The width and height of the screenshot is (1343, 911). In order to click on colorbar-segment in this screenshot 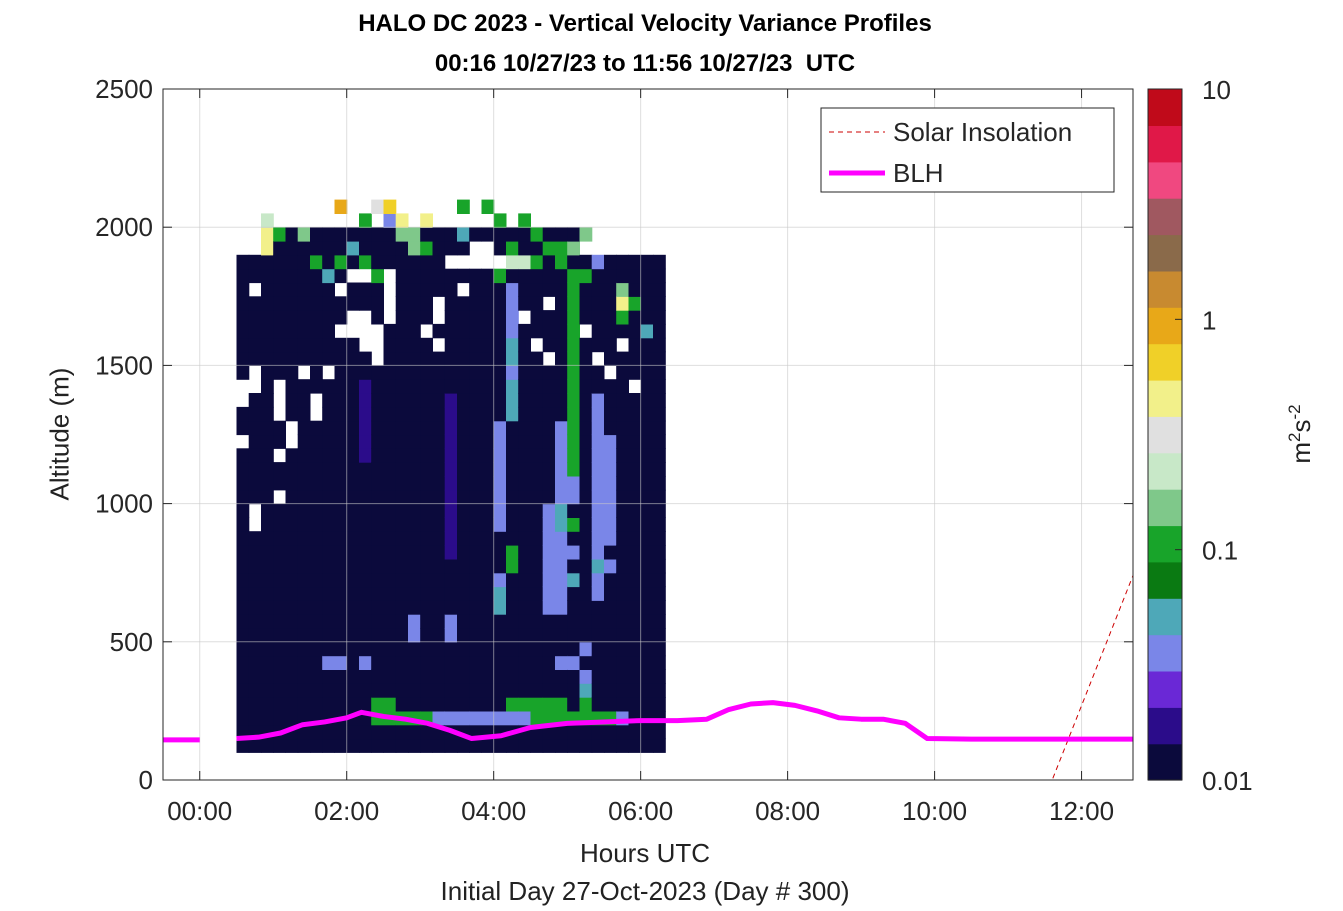, I will do `click(1165, 398)`.